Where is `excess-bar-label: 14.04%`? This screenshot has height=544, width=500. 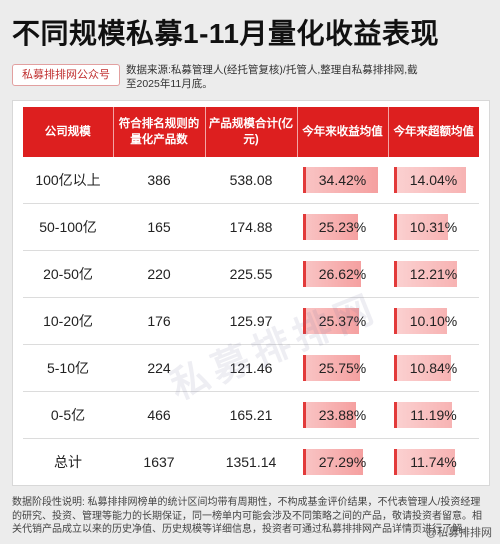 excess-bar-label: 14.04% is located at coordinates (433, 180).